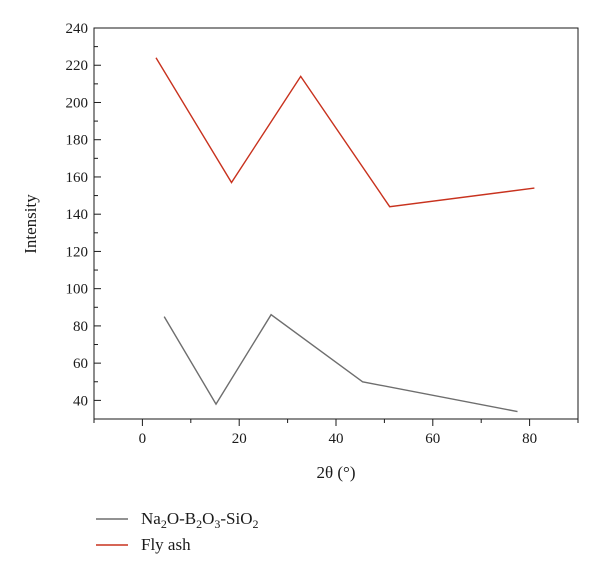  Describe the element at coordinates (30, 224) in the screenshot. I see `y-axis-title: Intensity` at that location.